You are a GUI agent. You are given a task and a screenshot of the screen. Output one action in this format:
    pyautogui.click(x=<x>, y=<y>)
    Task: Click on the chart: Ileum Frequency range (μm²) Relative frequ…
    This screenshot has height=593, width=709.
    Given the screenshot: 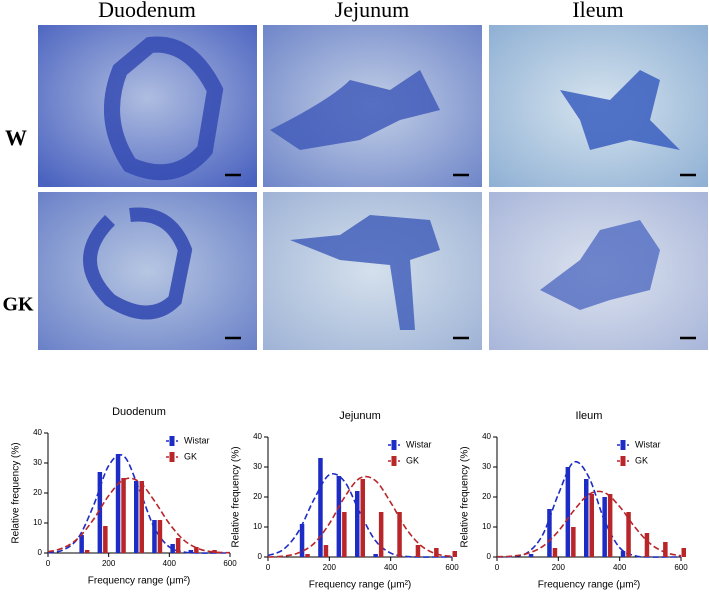 What is the action you would take?
    pyautogui.click(x=574, y=500)
    